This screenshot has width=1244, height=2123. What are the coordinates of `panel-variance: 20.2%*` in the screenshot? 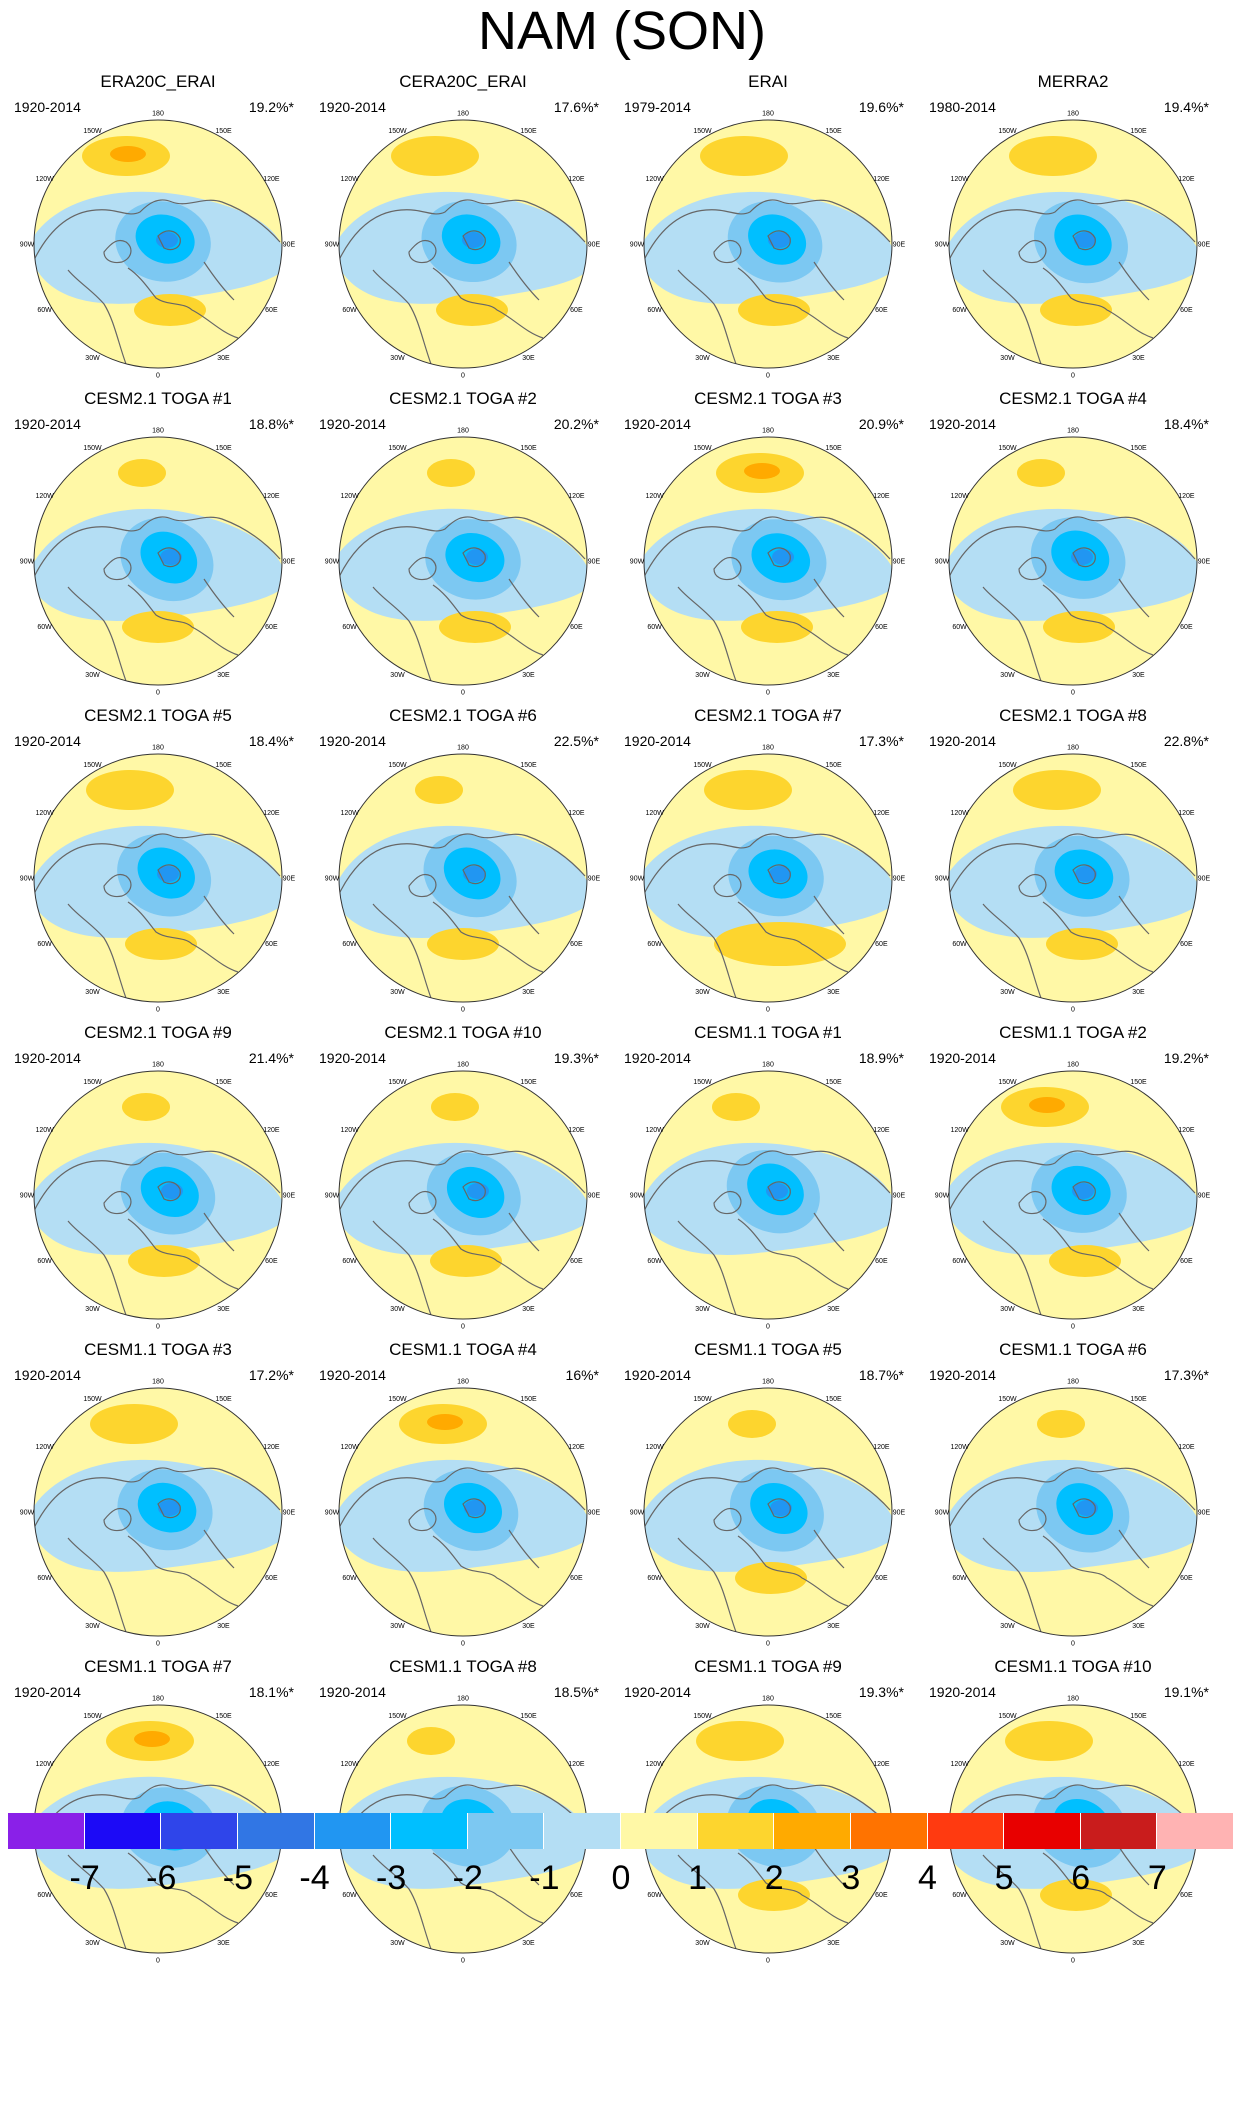 It's located at (576, 424).